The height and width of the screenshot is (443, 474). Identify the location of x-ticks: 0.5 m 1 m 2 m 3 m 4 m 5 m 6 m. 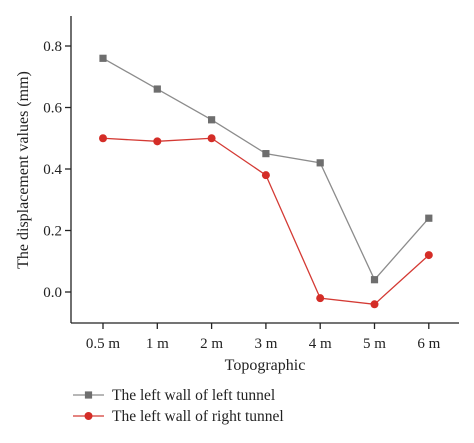
(263, 337).